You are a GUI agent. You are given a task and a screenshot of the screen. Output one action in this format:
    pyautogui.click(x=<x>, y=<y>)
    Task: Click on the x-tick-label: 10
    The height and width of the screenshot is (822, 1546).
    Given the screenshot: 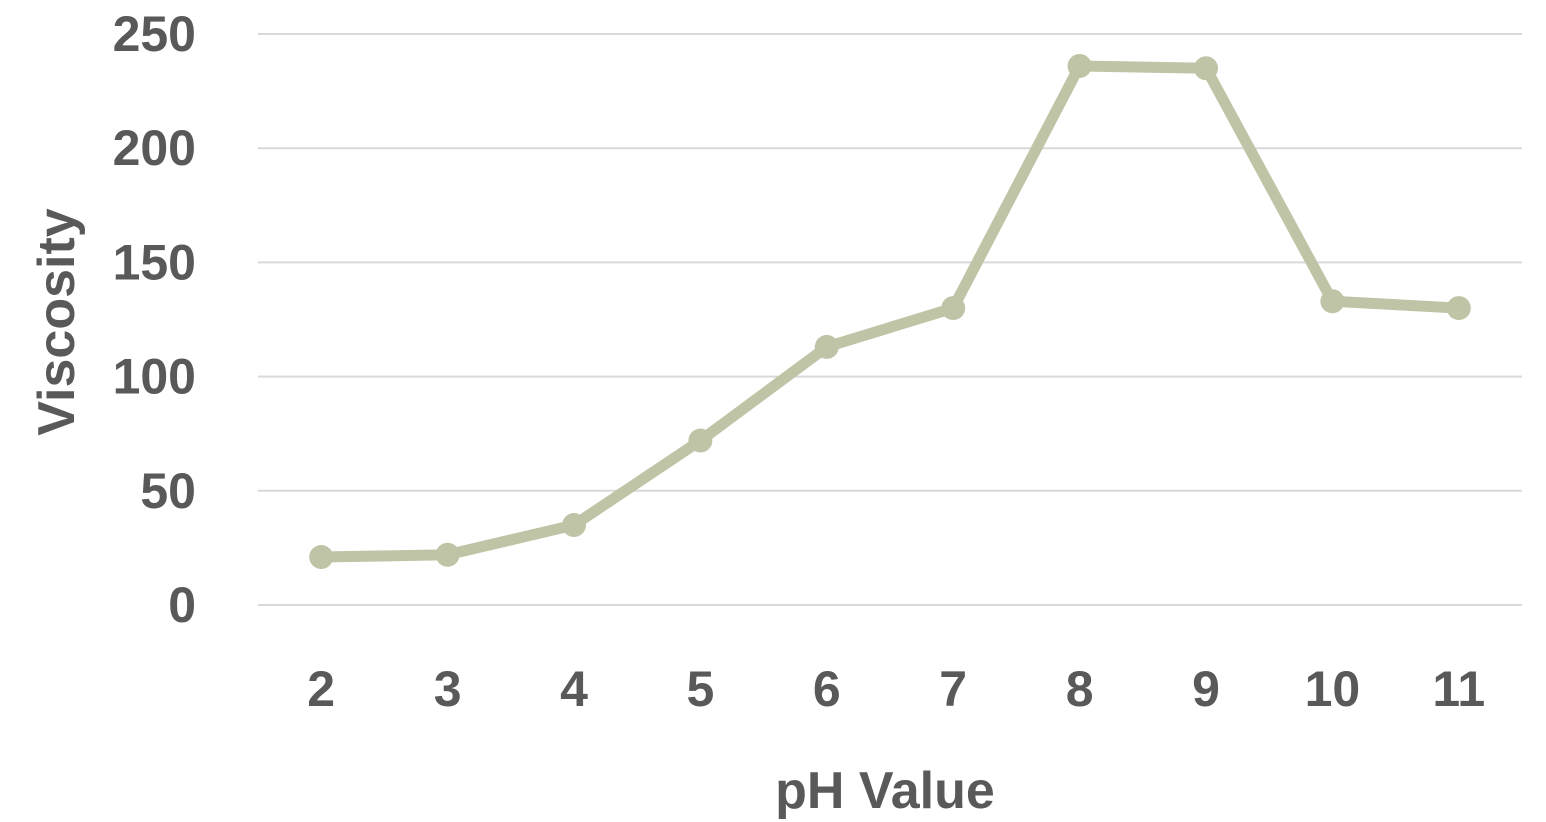 What is the action you would take?
    pyautogui.click(x=1333, y=689)
    